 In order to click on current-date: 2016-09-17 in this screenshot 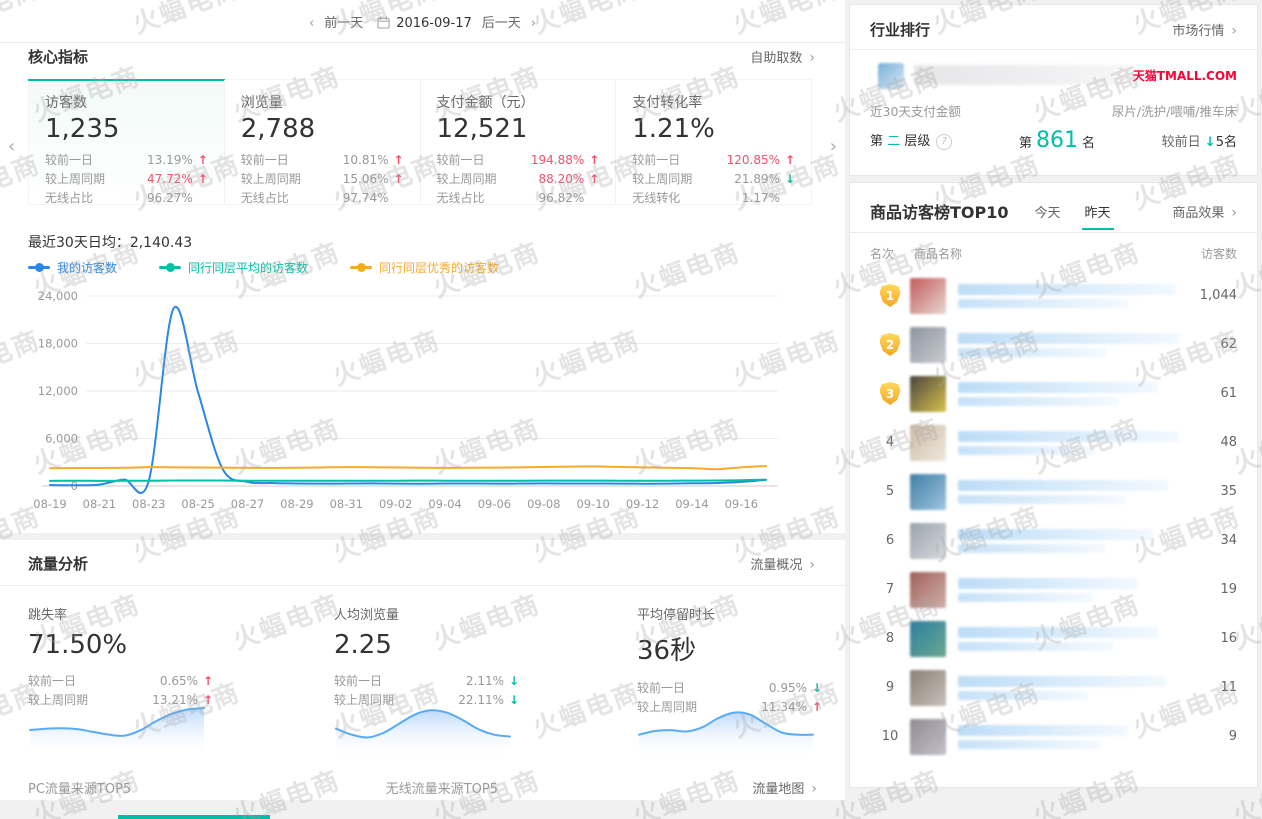, I will do `click(434, 23)`.